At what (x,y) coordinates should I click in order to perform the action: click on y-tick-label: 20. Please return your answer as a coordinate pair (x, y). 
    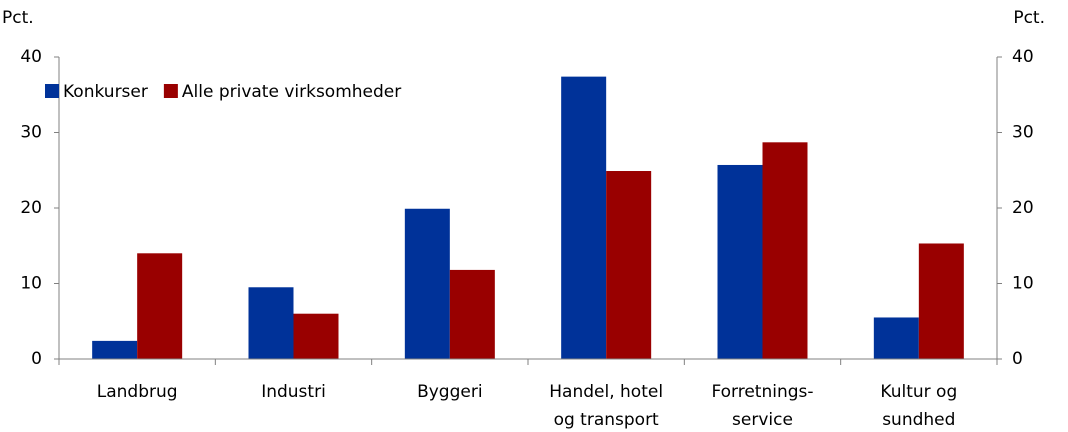
    Looking at the image, I should click on (31, 208).